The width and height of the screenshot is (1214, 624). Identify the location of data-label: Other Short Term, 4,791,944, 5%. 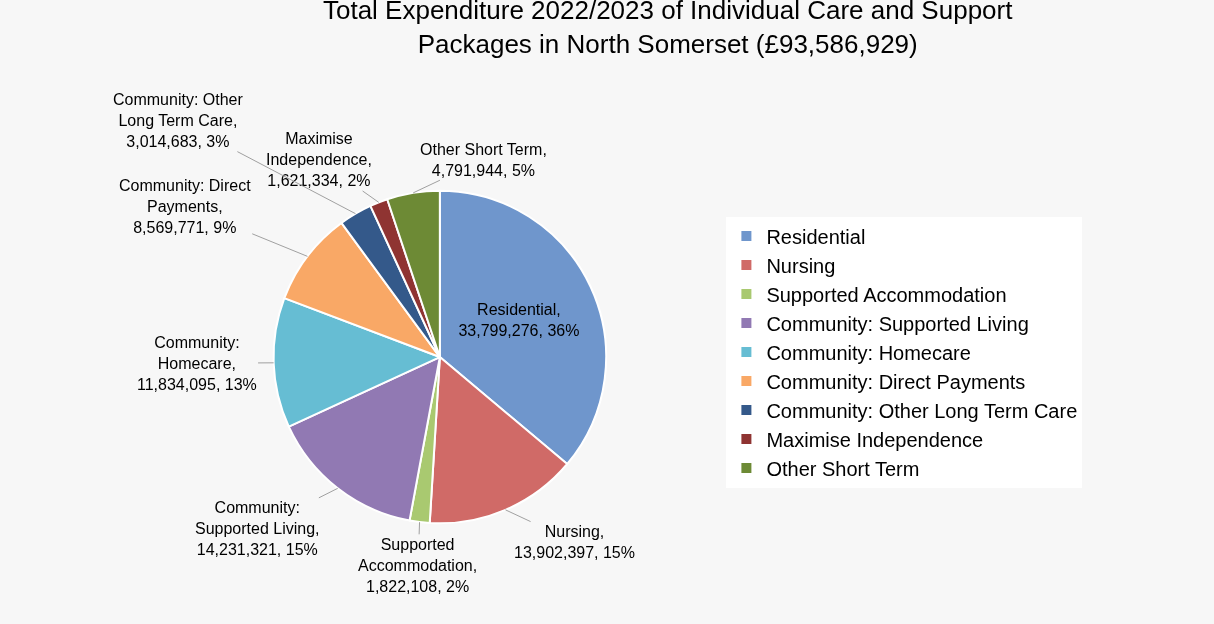
(483, 160).